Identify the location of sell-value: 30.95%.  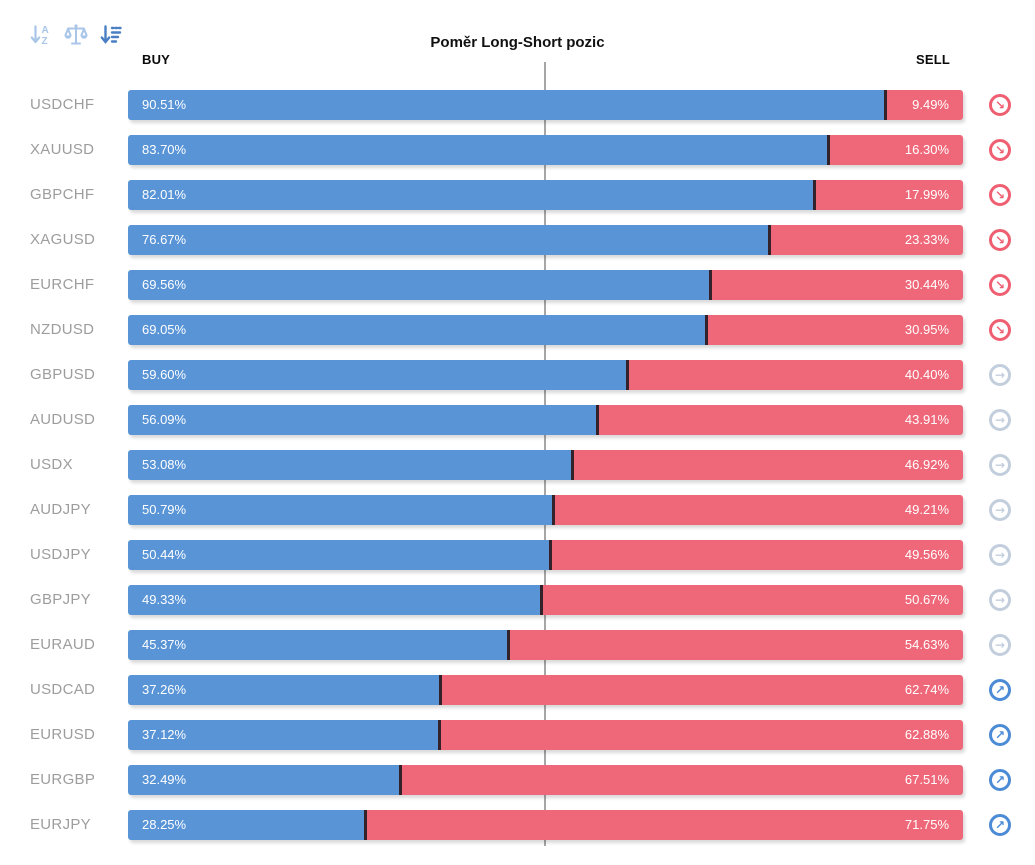
(926, 329).